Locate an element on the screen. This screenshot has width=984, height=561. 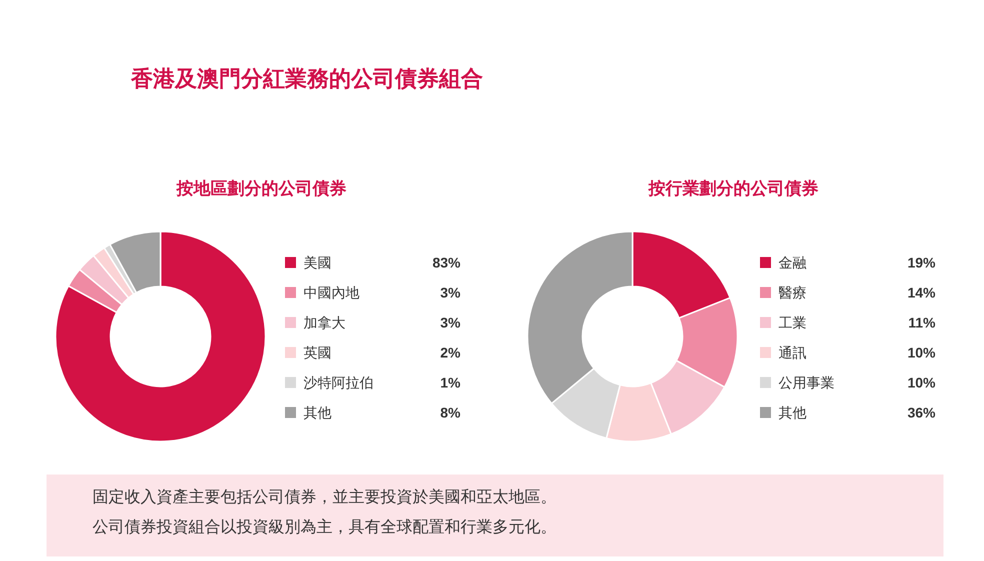
data-label: 36% is located at coordinates (921, 412).